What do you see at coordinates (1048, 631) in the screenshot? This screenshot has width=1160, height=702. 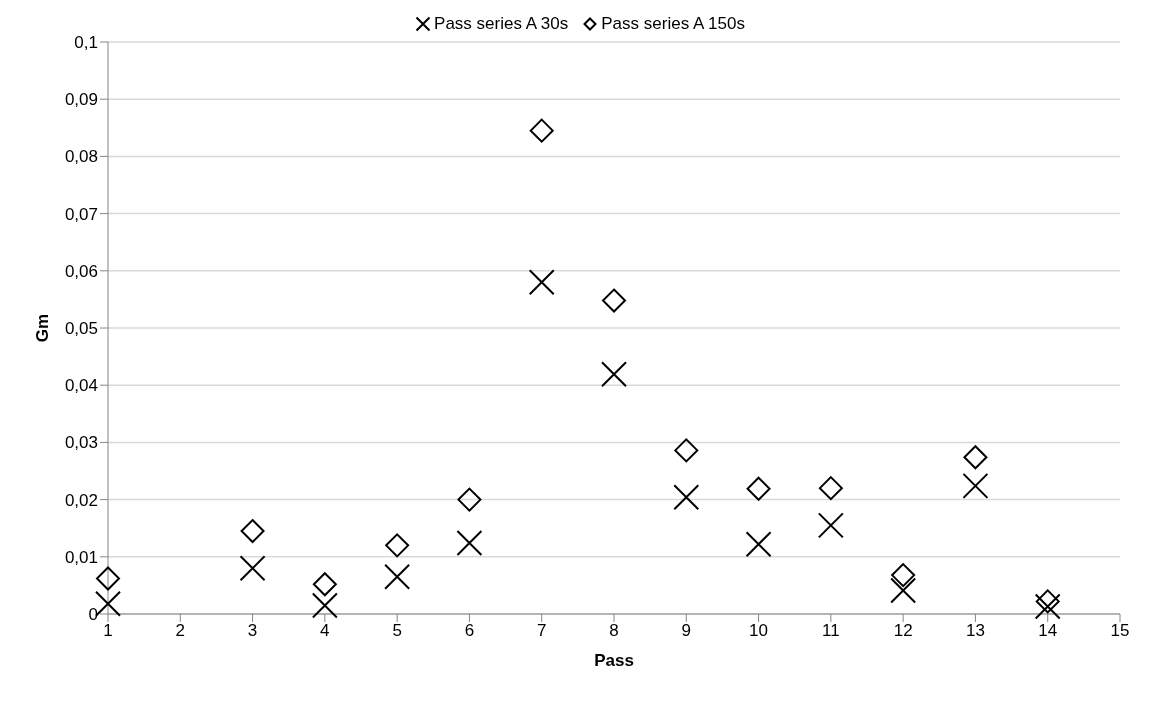 I see `x-tick-label: 14` at bounding box center [1048, 631].